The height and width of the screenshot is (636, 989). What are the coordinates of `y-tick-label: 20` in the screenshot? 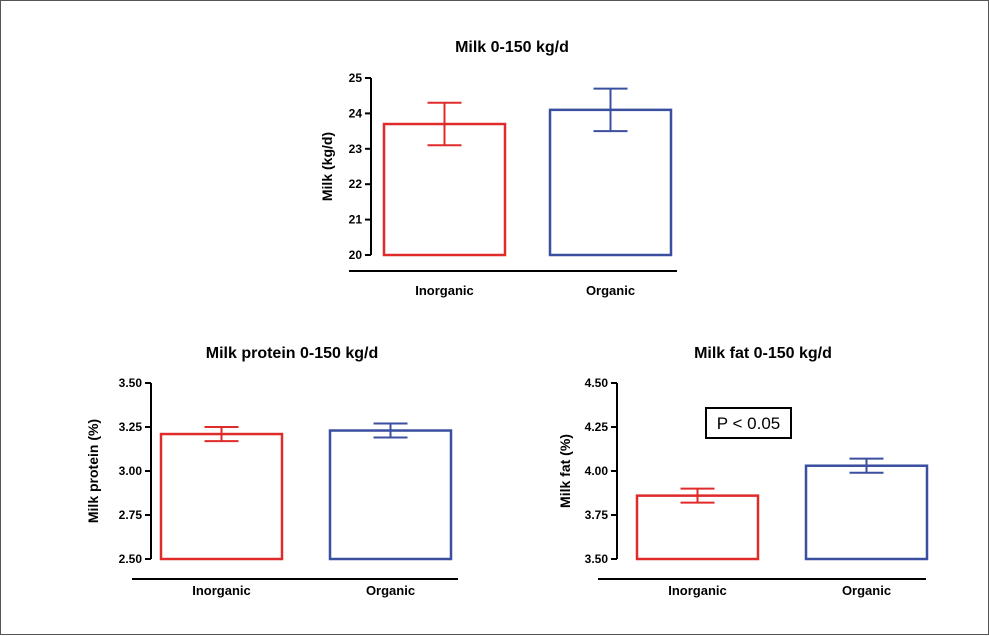 It's located at (356, 255).